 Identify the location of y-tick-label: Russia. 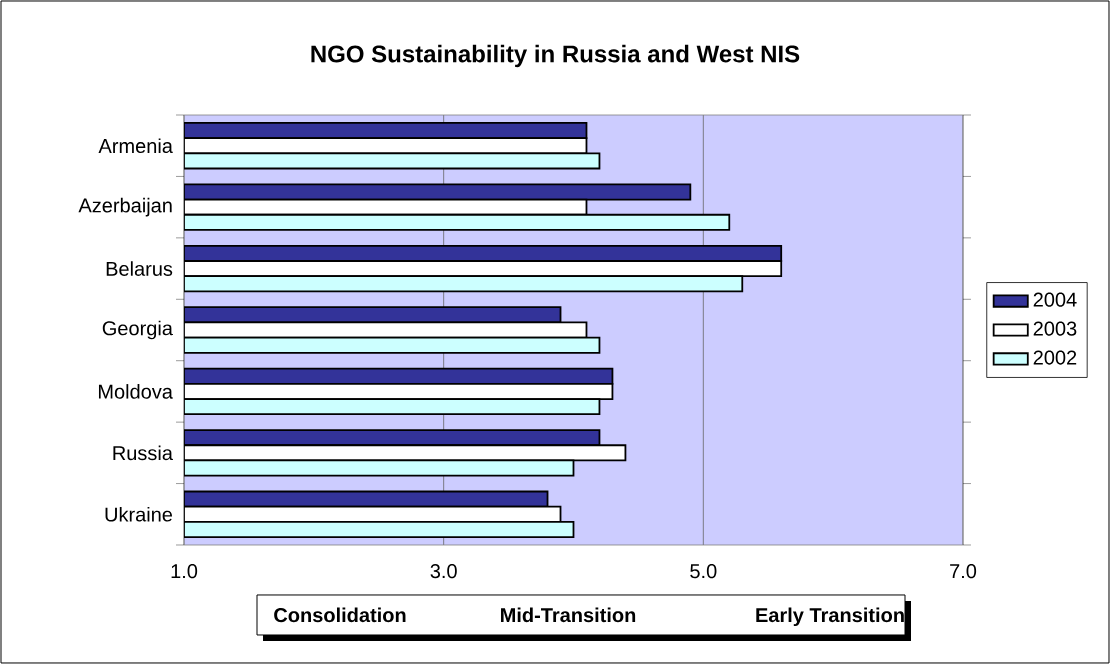
(143, 453).